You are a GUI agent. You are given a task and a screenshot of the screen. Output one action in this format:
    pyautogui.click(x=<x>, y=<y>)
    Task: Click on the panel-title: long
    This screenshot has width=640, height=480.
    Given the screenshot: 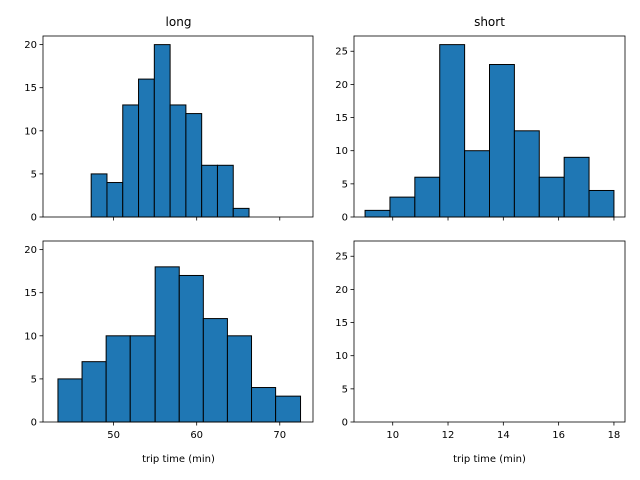 What is the action you would take?
    pyautogui.click(x=179, y=22)
    